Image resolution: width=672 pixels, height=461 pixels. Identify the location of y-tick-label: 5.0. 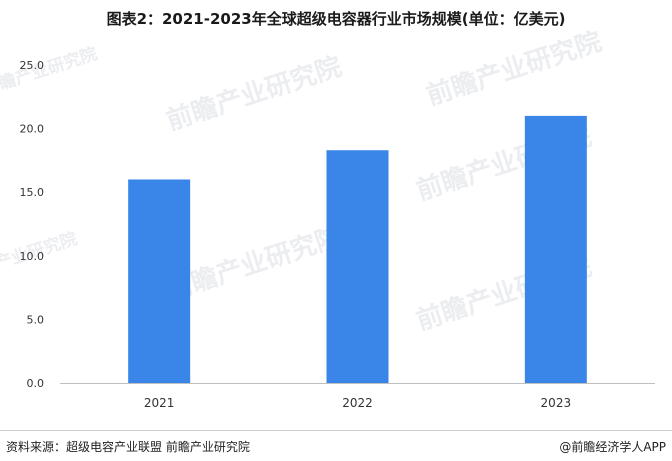
(36, 319).